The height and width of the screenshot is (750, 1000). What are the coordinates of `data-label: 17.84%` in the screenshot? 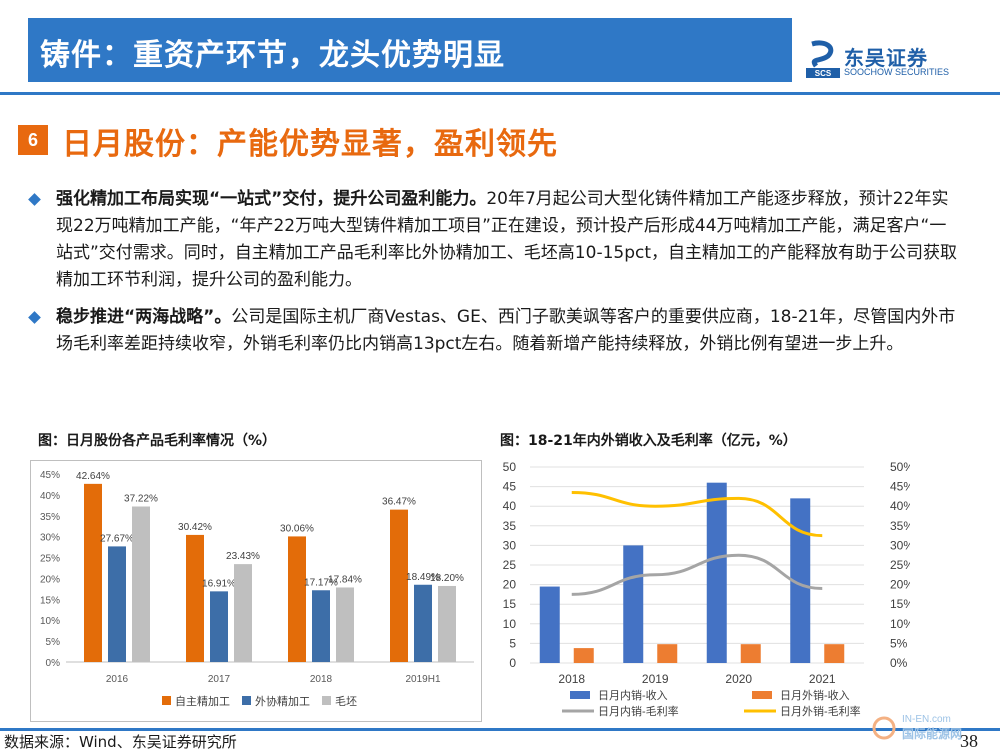 It's located at (345, 579).